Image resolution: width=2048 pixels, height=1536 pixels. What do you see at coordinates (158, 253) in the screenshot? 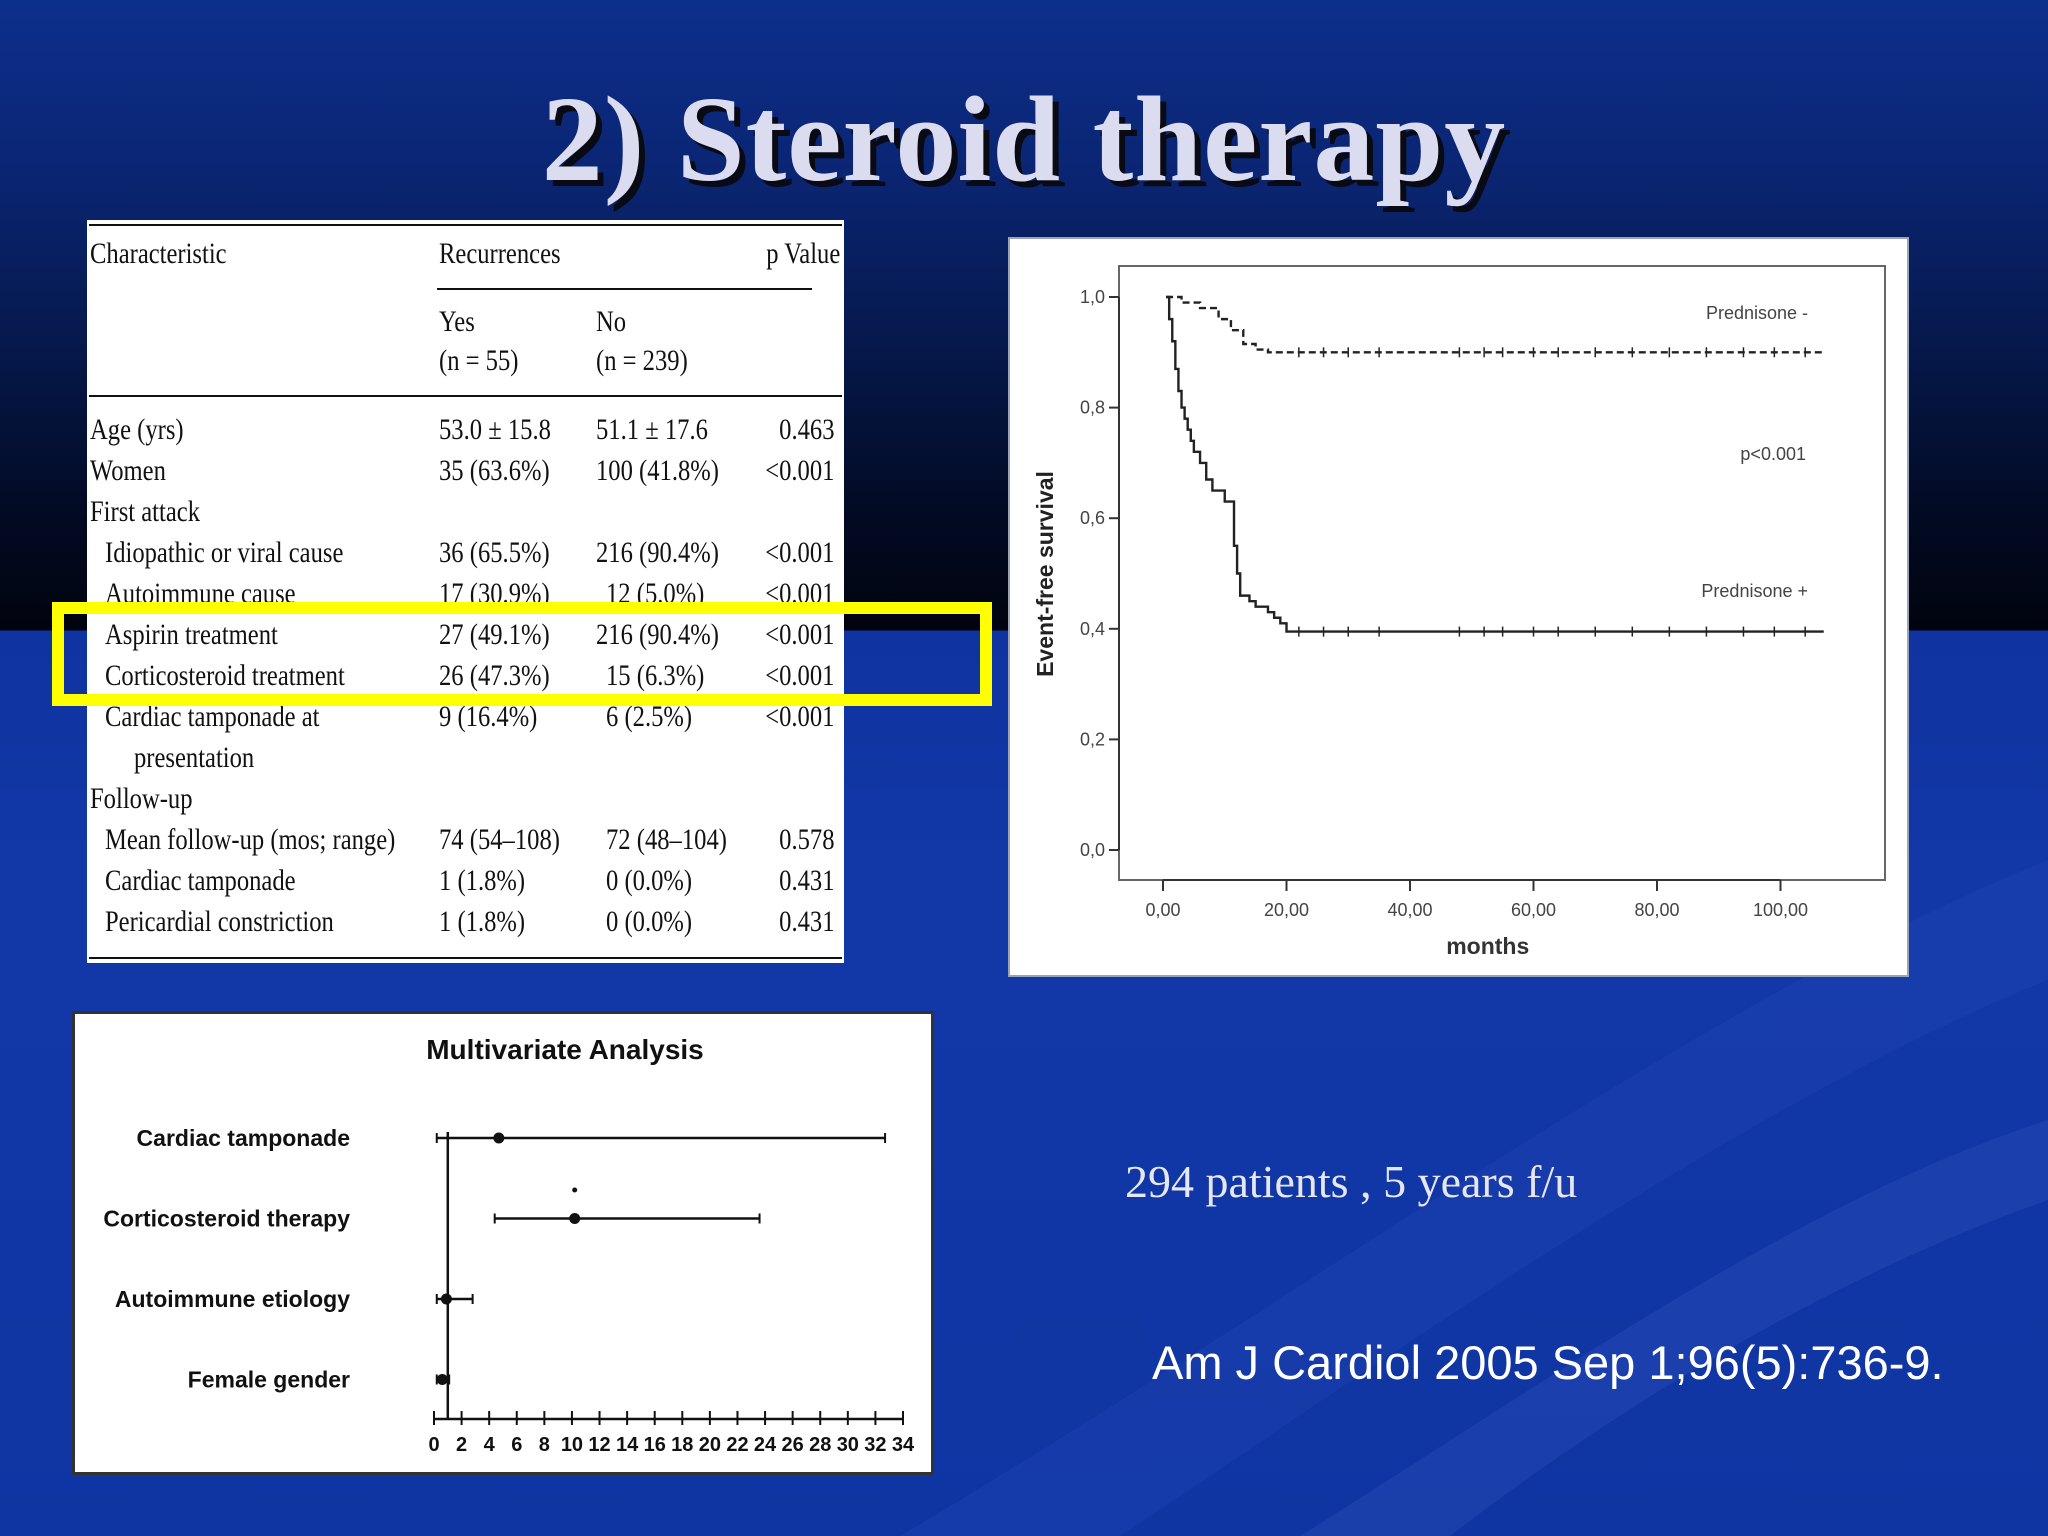
I see `header-characteristic: Characteristic` at bounding box center [158, 253].